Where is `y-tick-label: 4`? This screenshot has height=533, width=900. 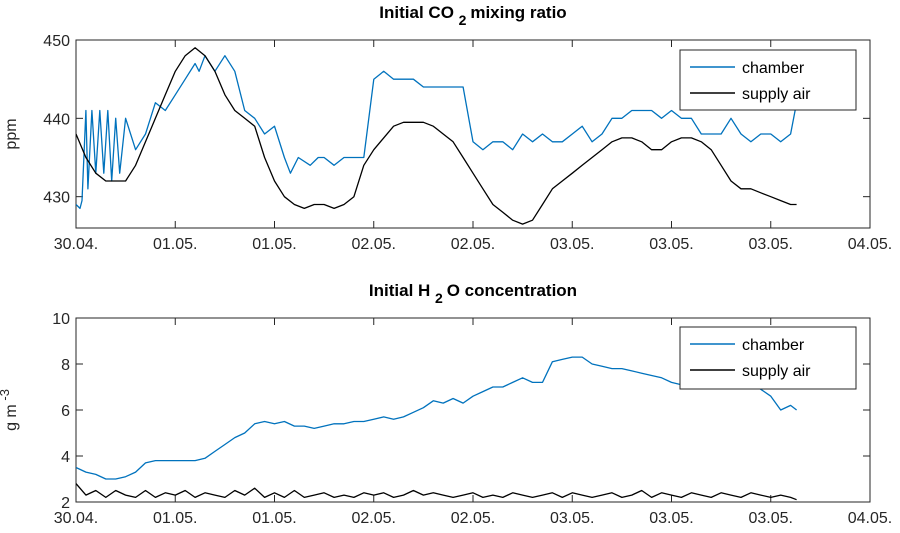
y-tick-label: 4 is located at coordinates (65, 457).